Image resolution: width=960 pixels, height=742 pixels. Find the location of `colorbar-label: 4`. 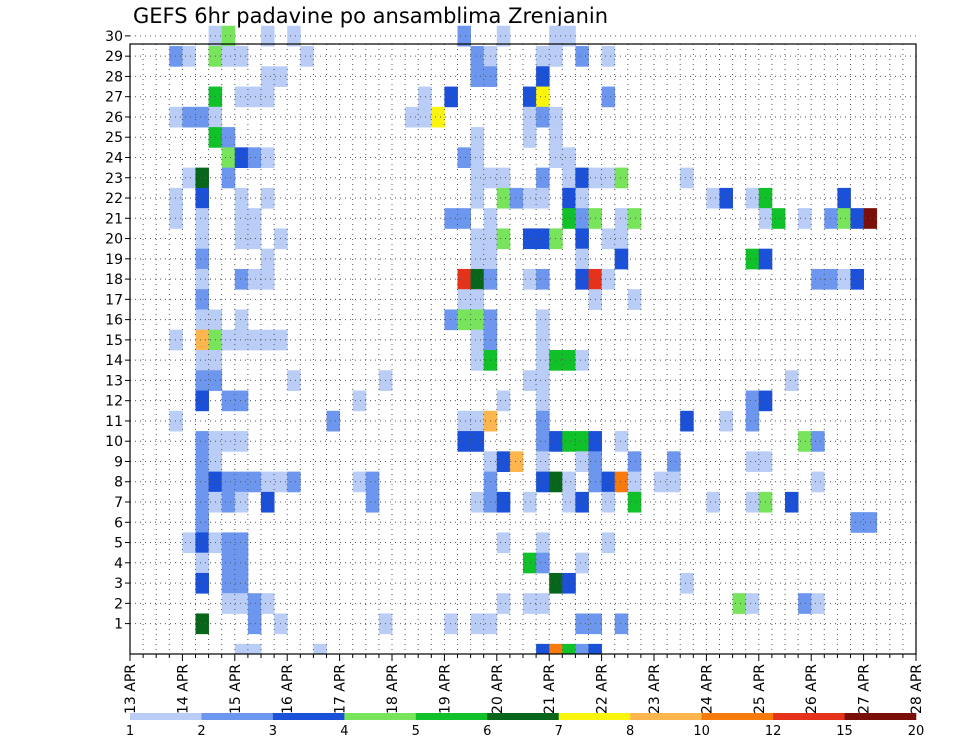

colorbar-label: 4 is located at coordinates (344, 731).